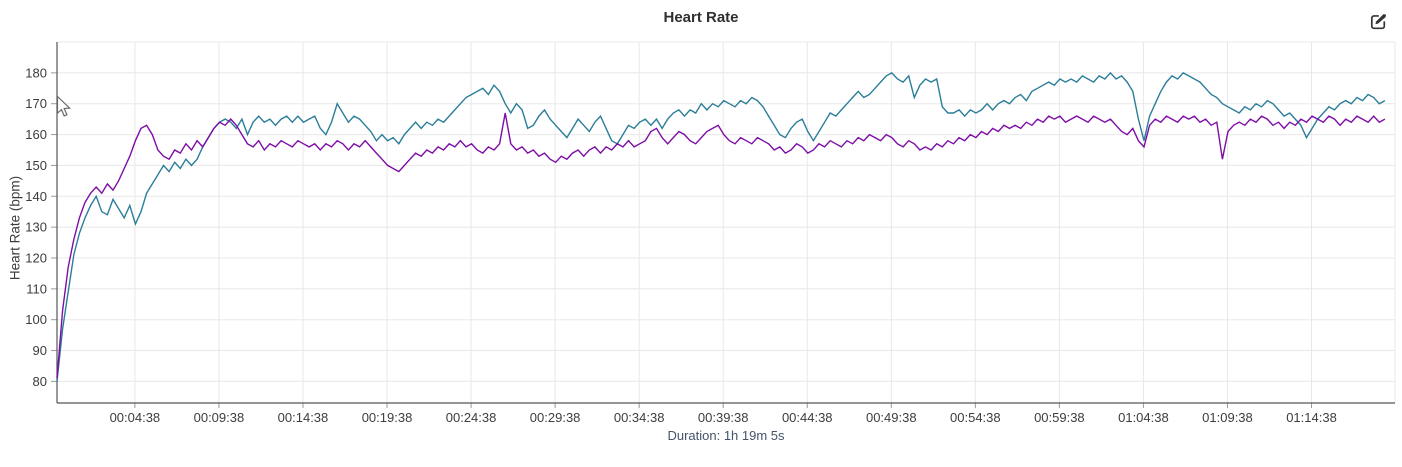  I want to click on x-tick-label: 00:49:38, so click(891, 417).